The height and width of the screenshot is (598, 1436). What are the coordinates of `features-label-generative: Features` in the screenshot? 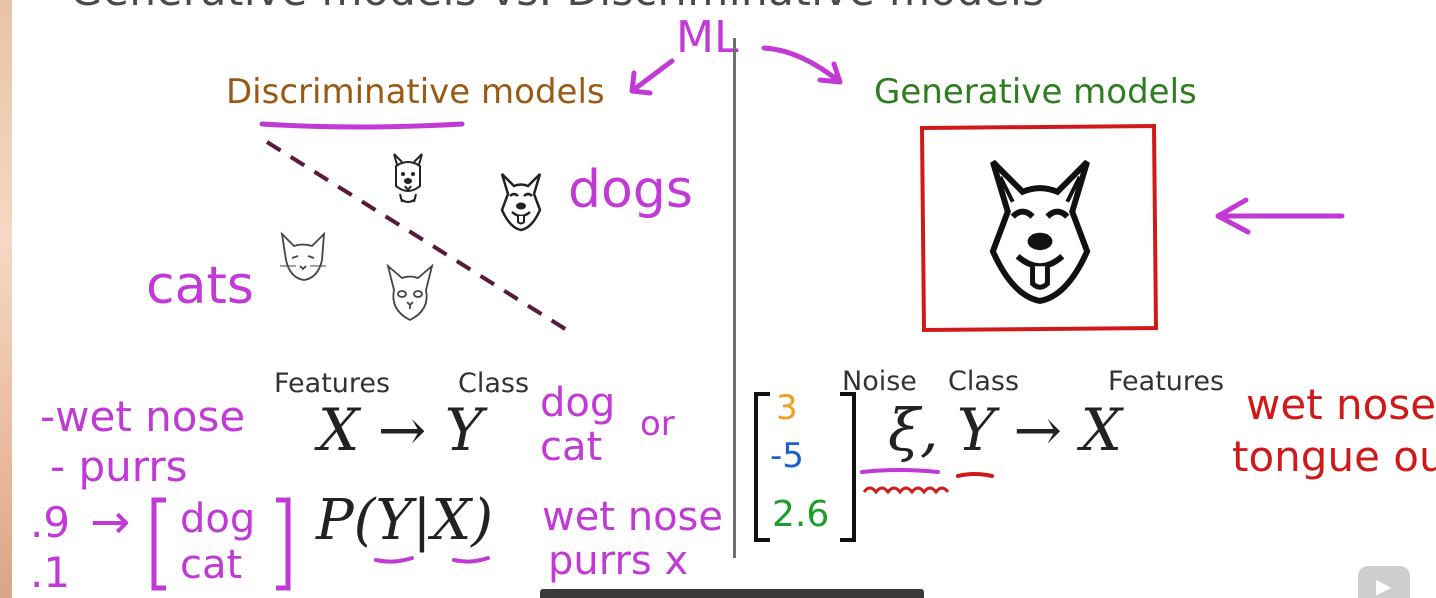 It's located at (1166, 381).